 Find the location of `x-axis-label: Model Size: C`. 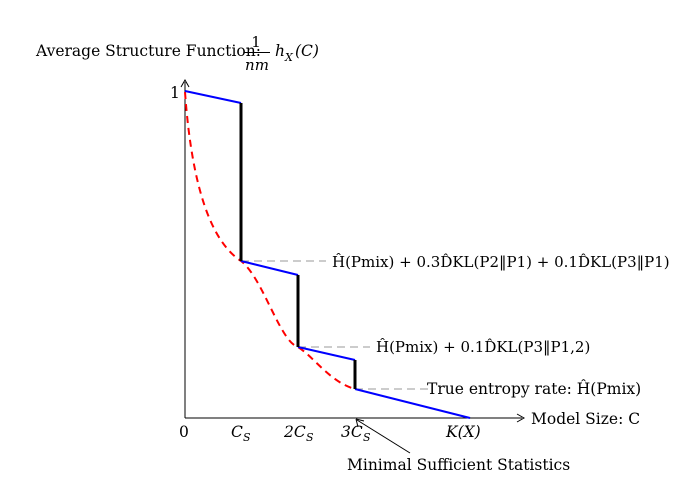

x-axis-label: Model Size: C is located at coordinates (585, 419).